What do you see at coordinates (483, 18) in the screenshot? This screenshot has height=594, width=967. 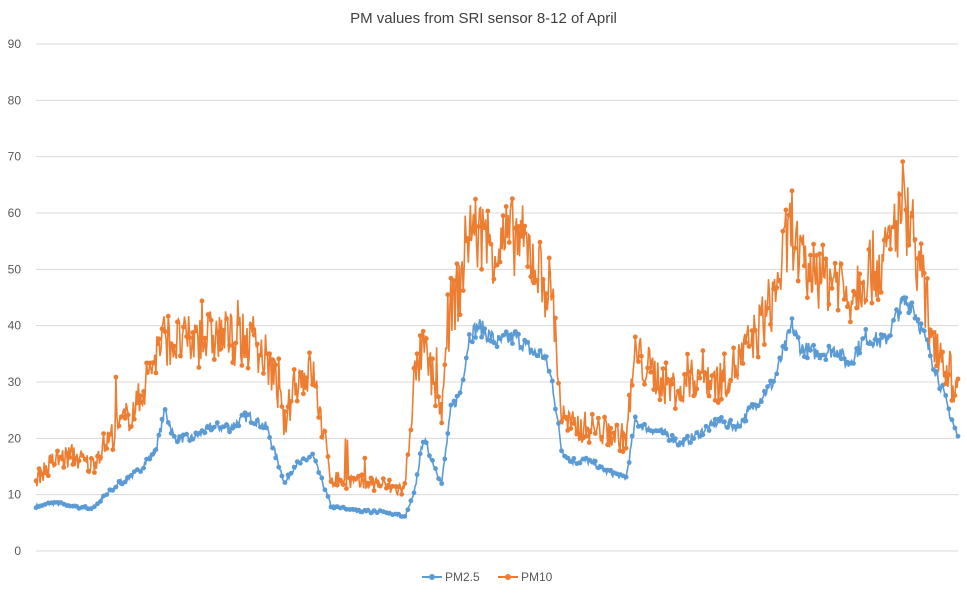 I see `chart-title: PM values from SRI sensor 8-12 of April` at bounding box center [483, 18].